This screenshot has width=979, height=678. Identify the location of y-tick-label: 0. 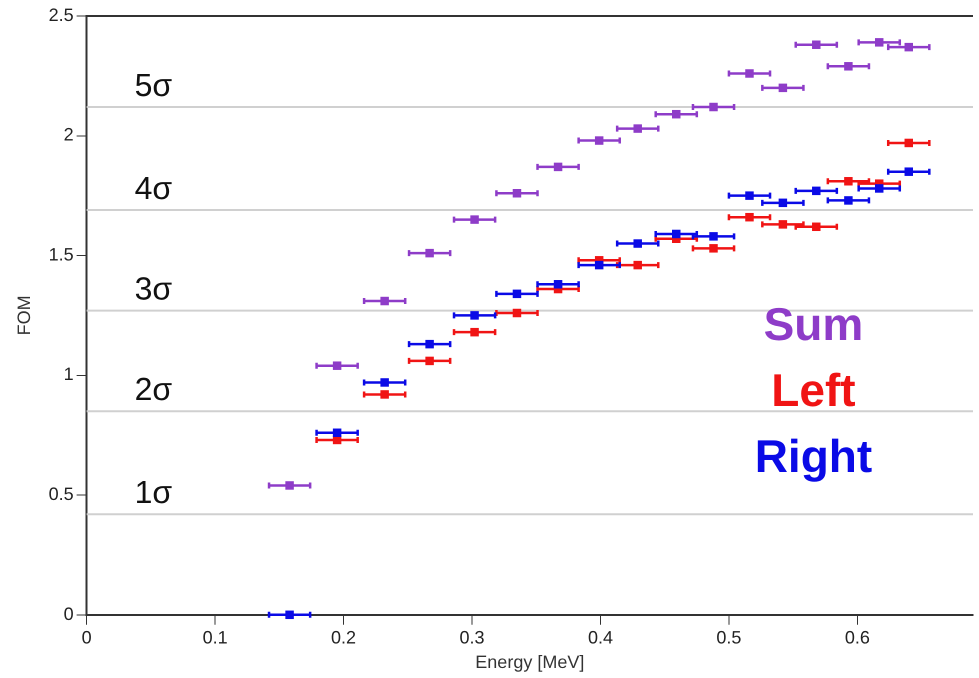
(69, 614).